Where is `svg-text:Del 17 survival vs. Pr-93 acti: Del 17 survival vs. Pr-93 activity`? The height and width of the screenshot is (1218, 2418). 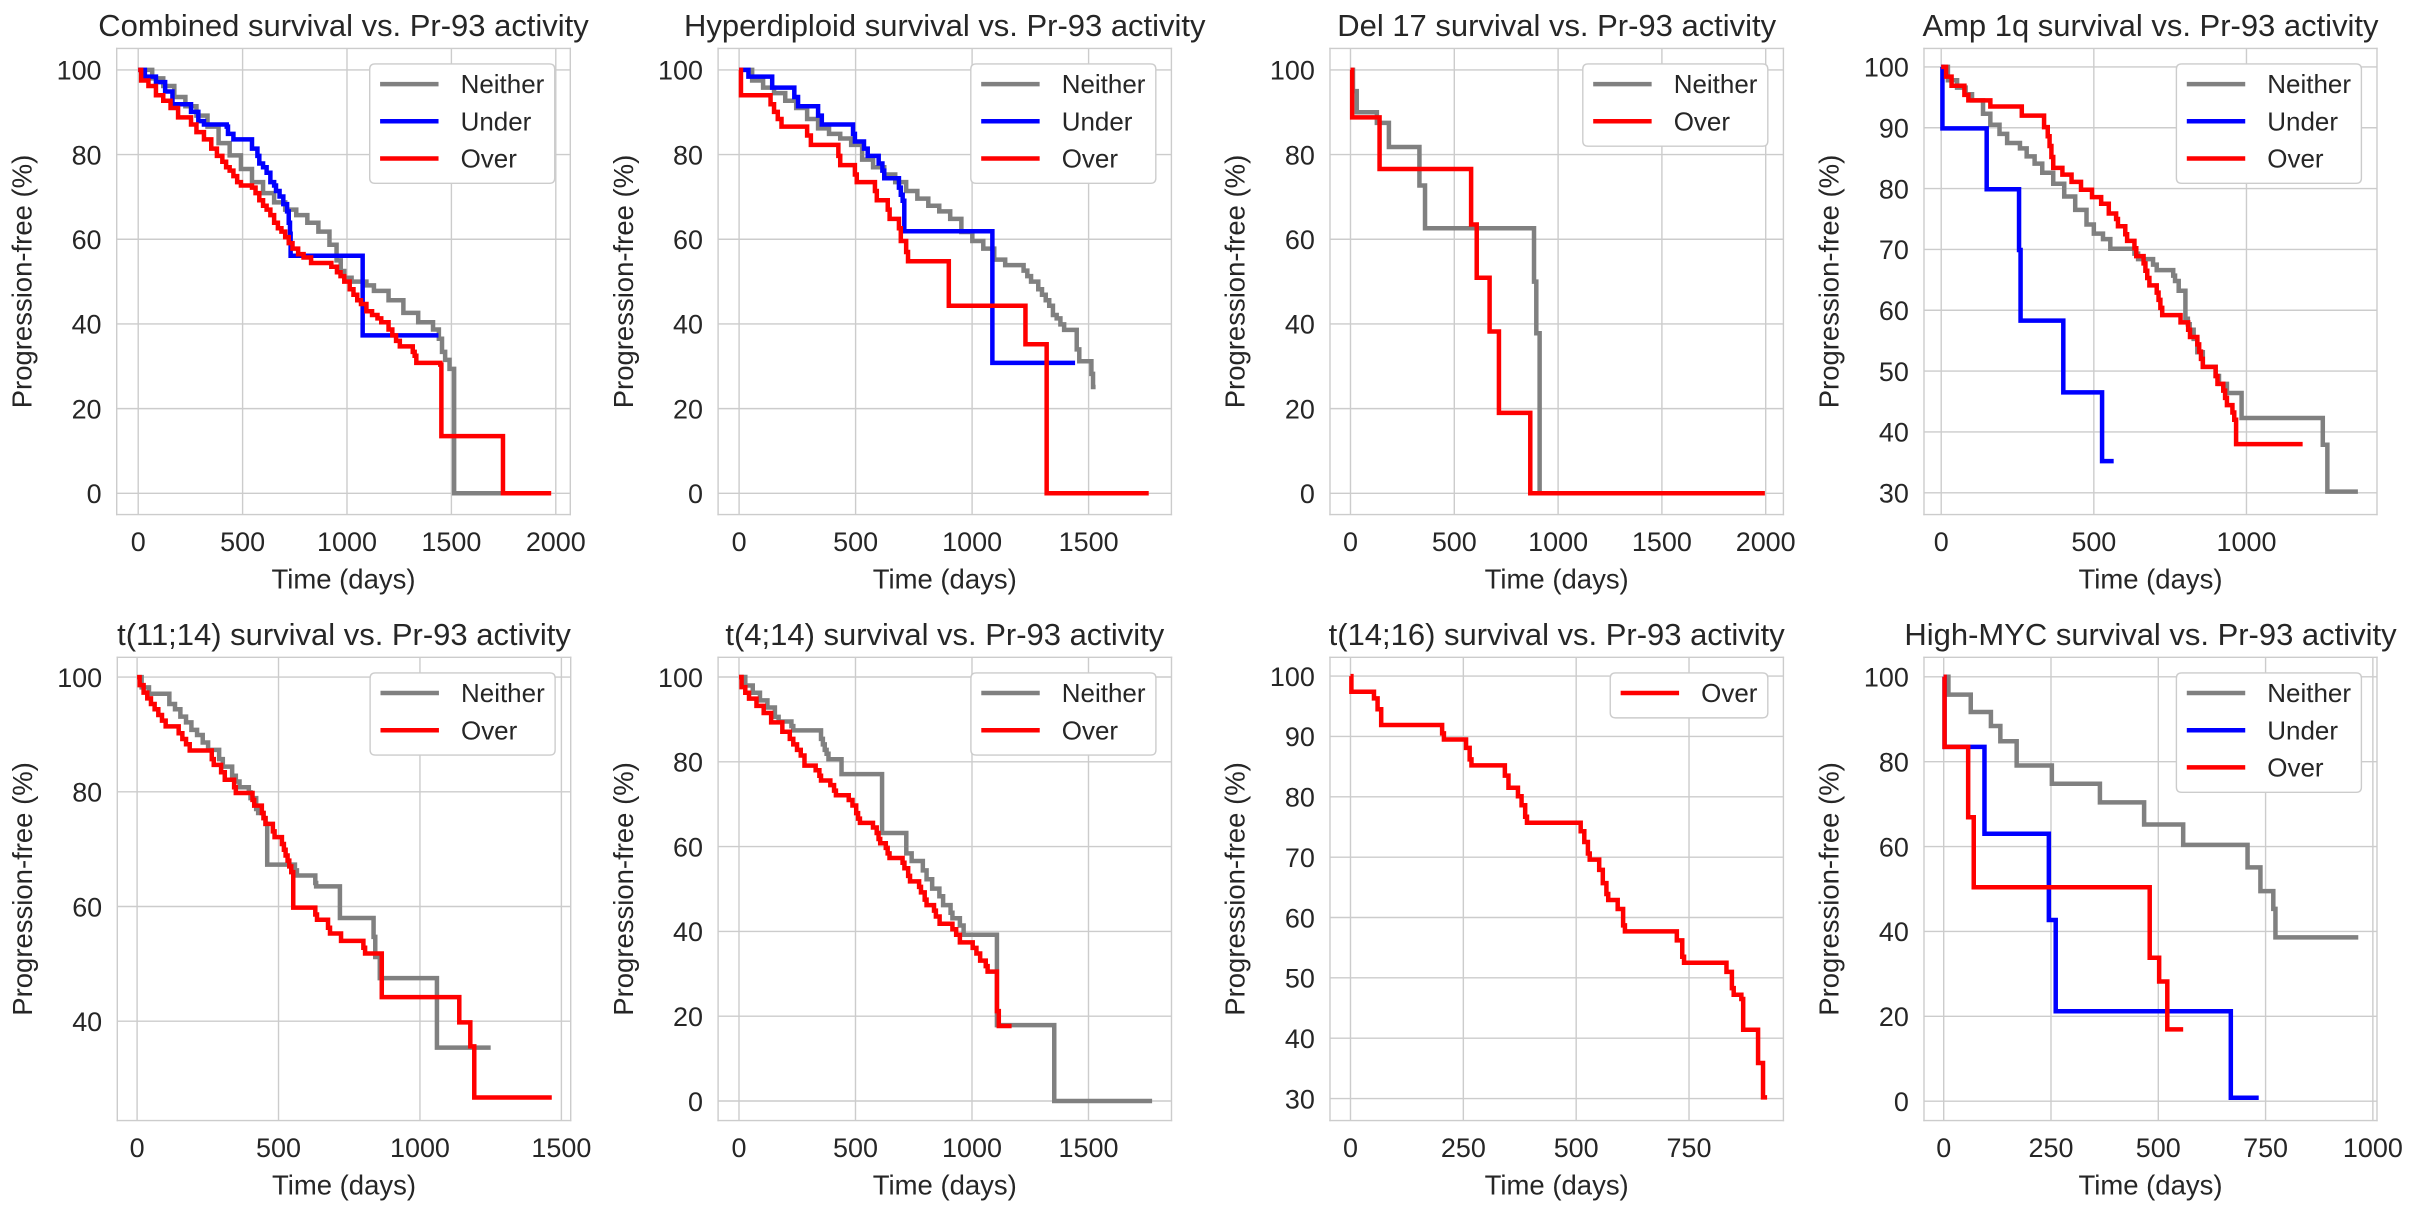 svg-text:Del 17 survival vs. Pr-93 acti: Del 17 survival vs. Pr-93 activity is located at coordinates (1556, 25).